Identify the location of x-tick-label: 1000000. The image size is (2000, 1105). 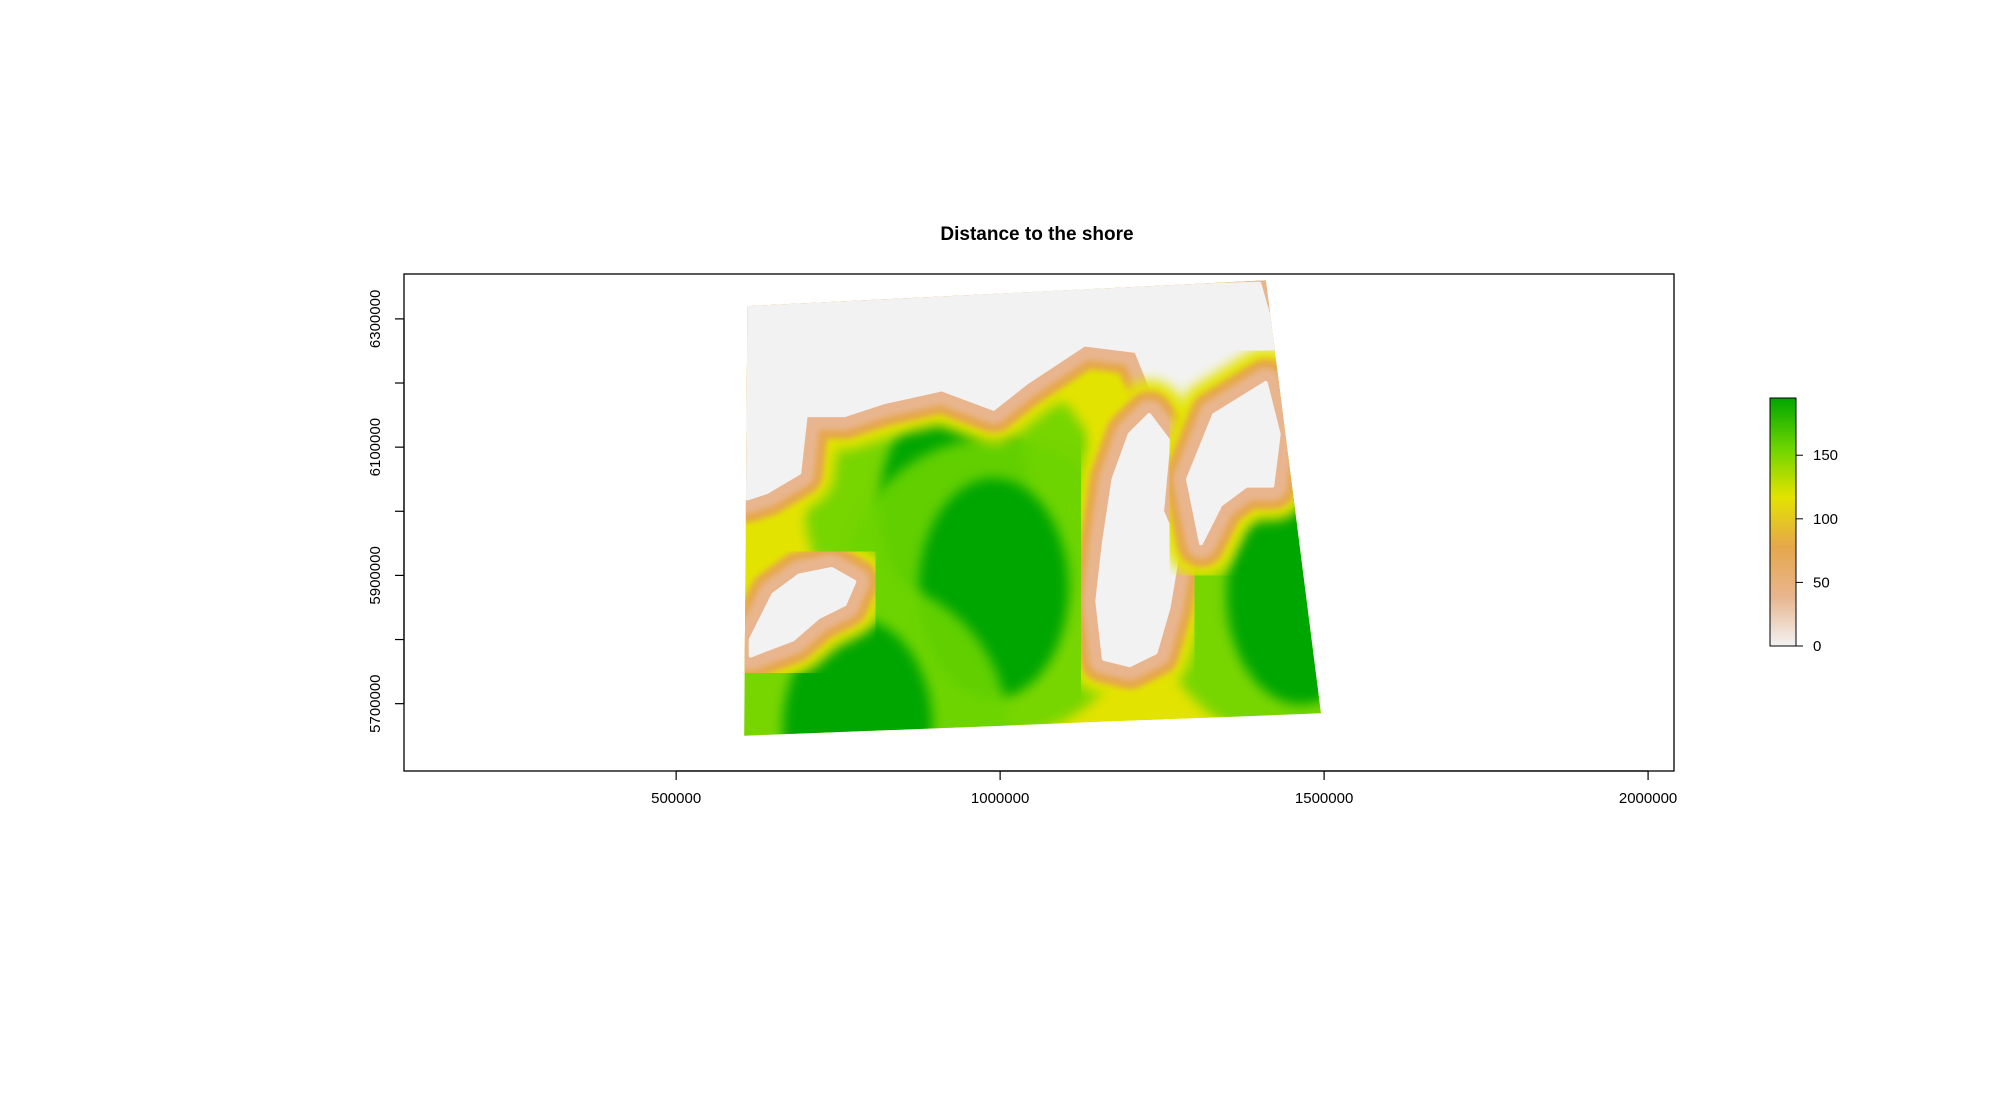
(1000, 798).